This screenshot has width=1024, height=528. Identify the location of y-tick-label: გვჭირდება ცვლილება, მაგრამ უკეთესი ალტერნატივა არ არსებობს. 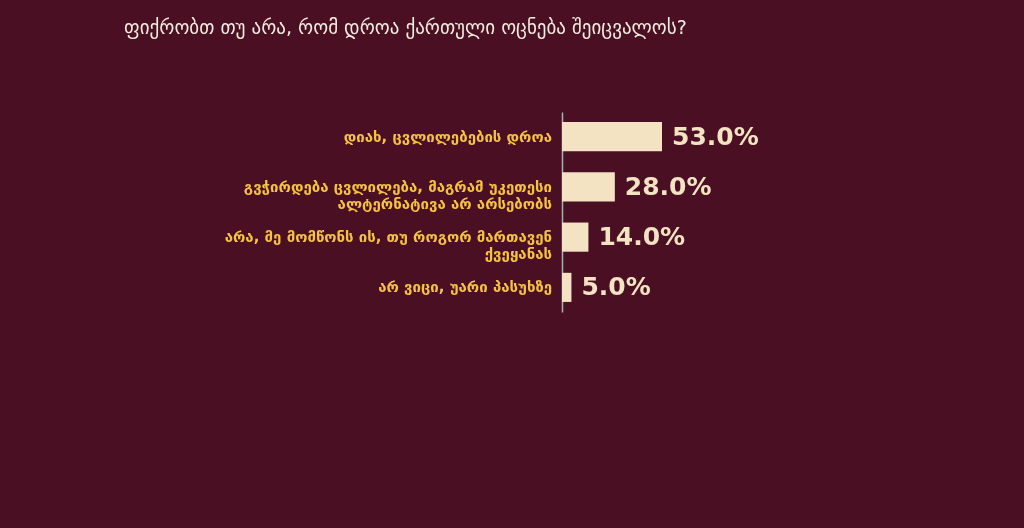
(397, 195).